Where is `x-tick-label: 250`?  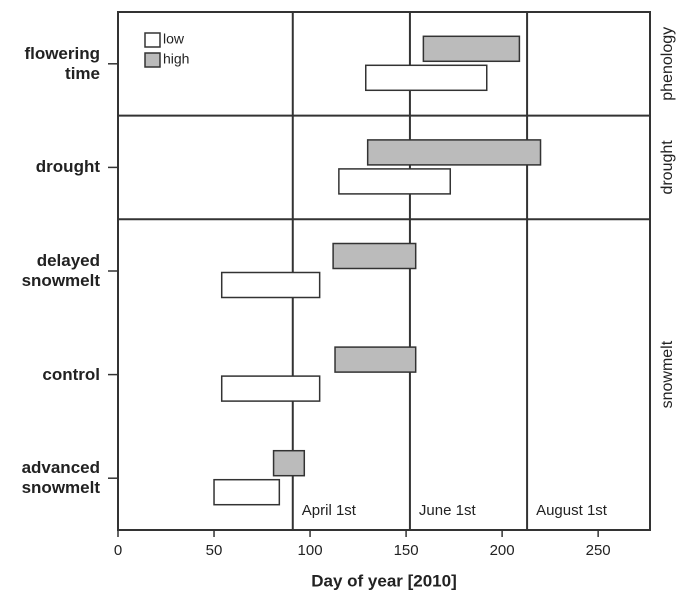 x-tick-label: 250 is located at coordinates (598, 550).